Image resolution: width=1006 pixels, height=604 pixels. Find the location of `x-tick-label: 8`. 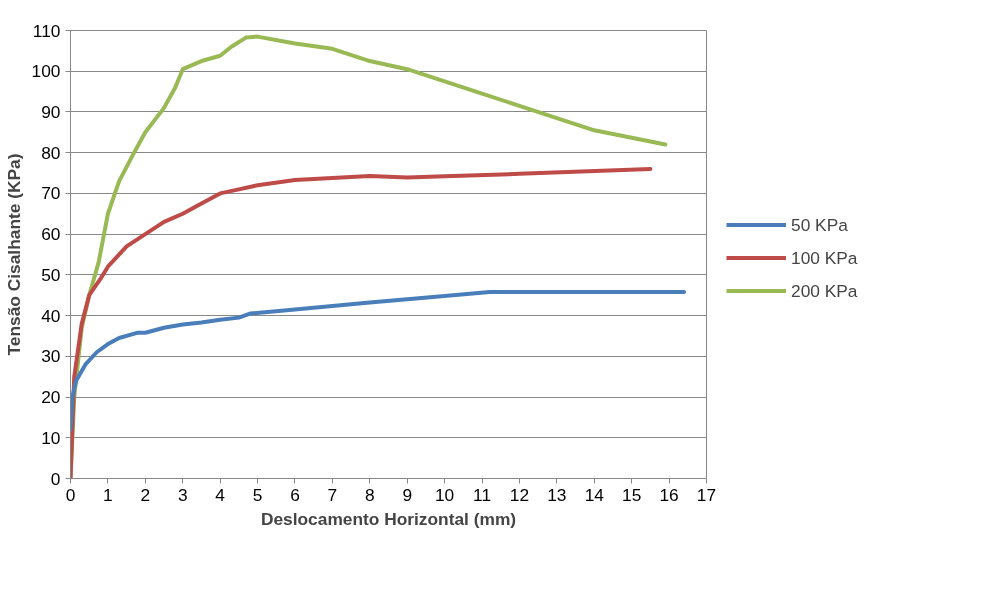

x-tick-label: 8 is located at coordinates (369, 494).